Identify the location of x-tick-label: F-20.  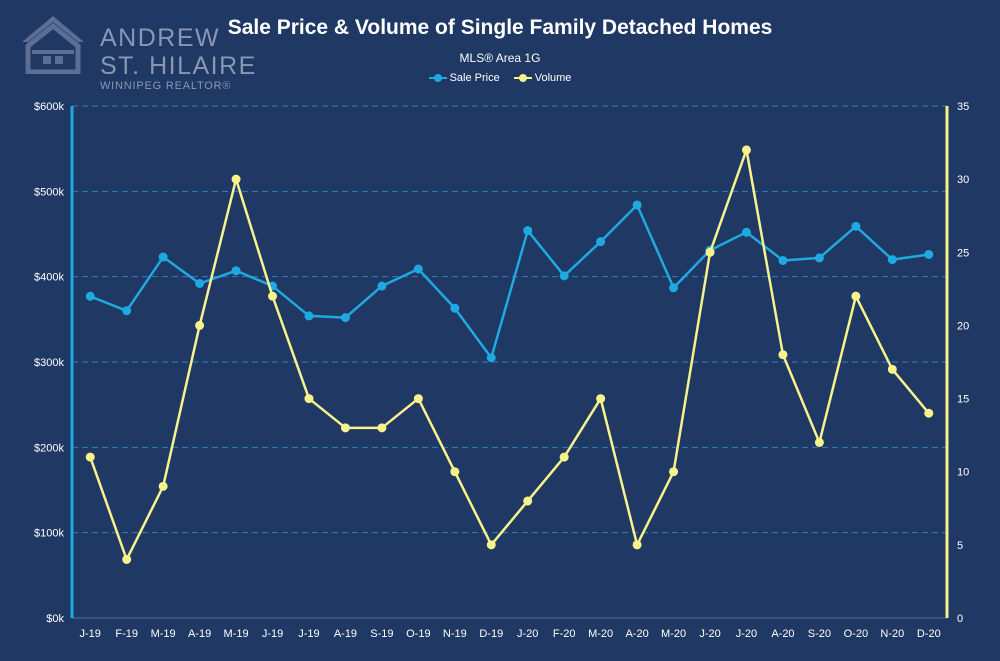
(564, 634).